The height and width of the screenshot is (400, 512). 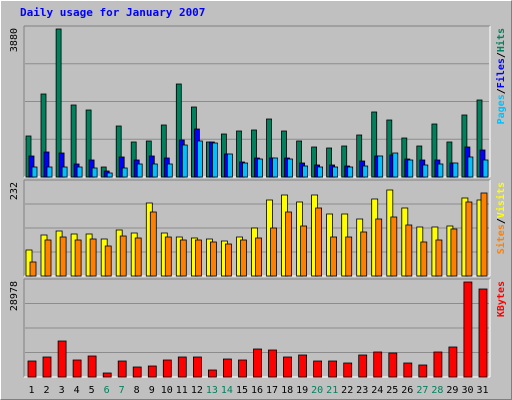 What do you see at coordinates (437, 390) in the screenshot?
I see `x-tick-label: 28` at bounding box center [437, 390].